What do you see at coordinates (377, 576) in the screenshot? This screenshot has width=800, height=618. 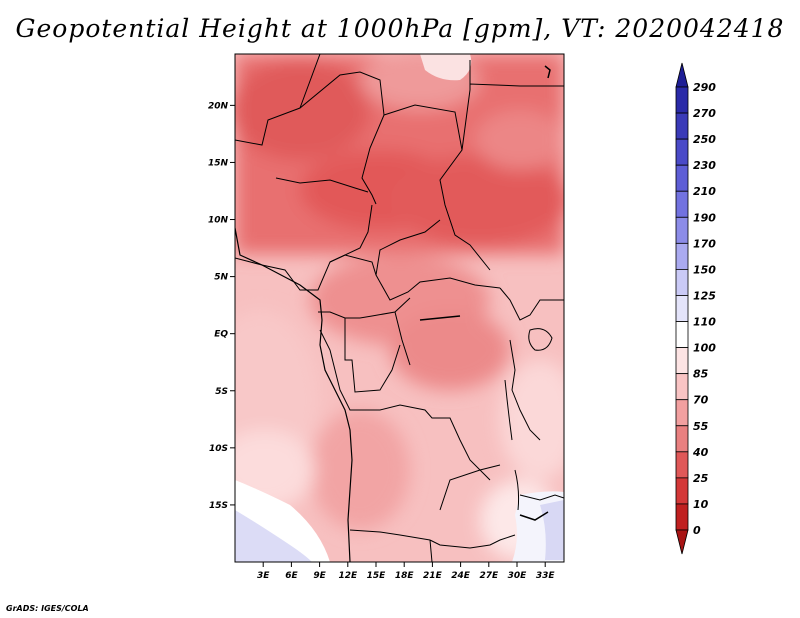 I see `lon-label: 15E` at bounding box center [377, 576].